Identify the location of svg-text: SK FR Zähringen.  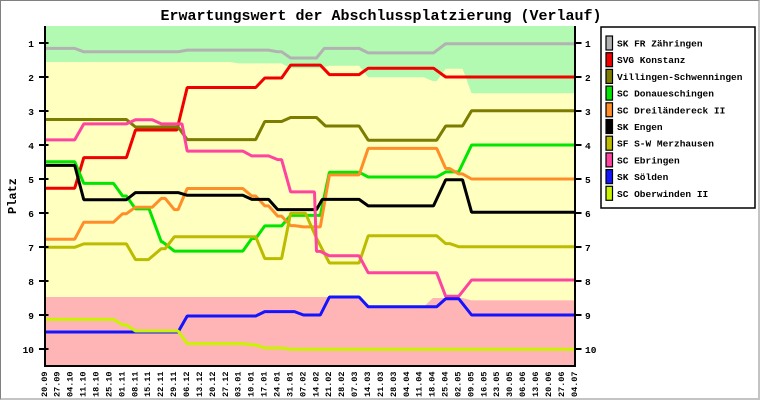
(660, 44).